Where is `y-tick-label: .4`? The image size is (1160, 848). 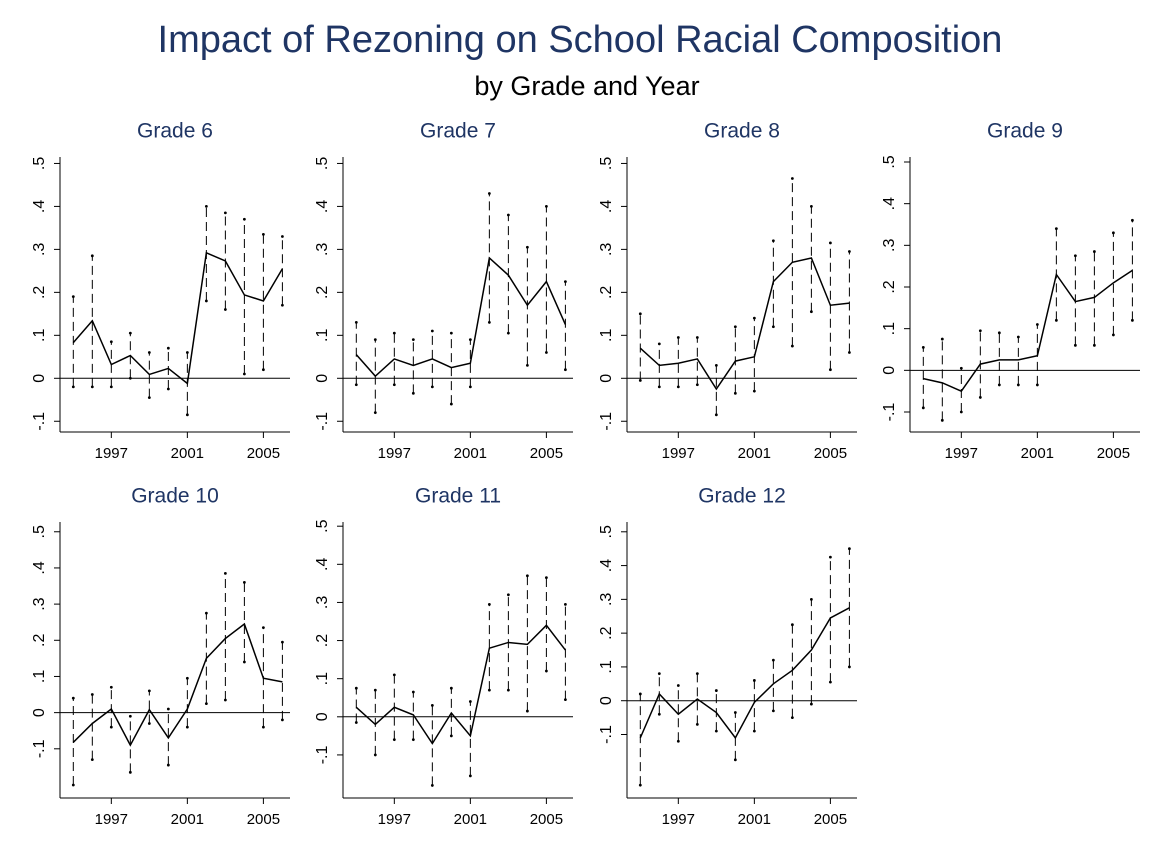 y-tick-label: .4 is located at coordinates (322, 206).